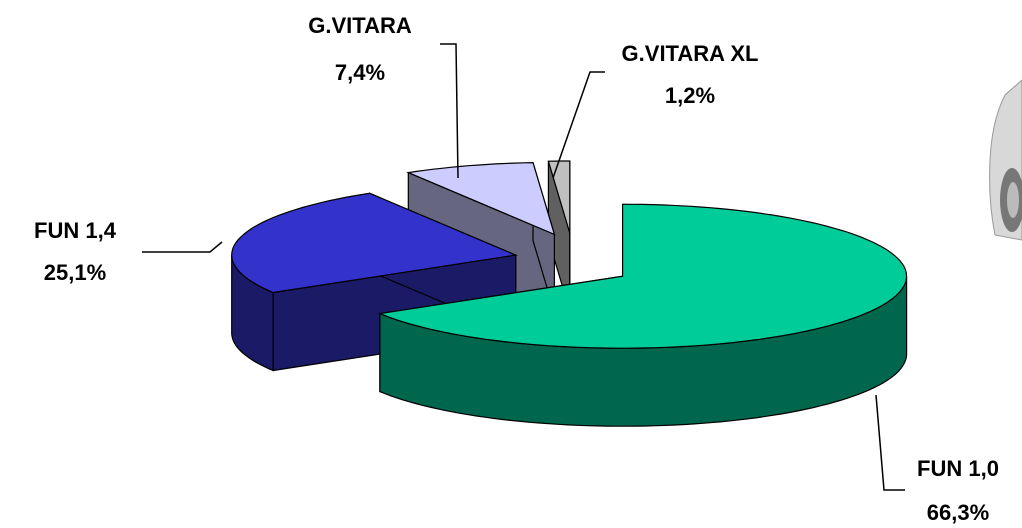 Image resolution: width=1022 pixels, height=528 pixels. Describe the element at coordinates (690, 95) in the screenshot. I see `value-label: 1,2%` at that location.